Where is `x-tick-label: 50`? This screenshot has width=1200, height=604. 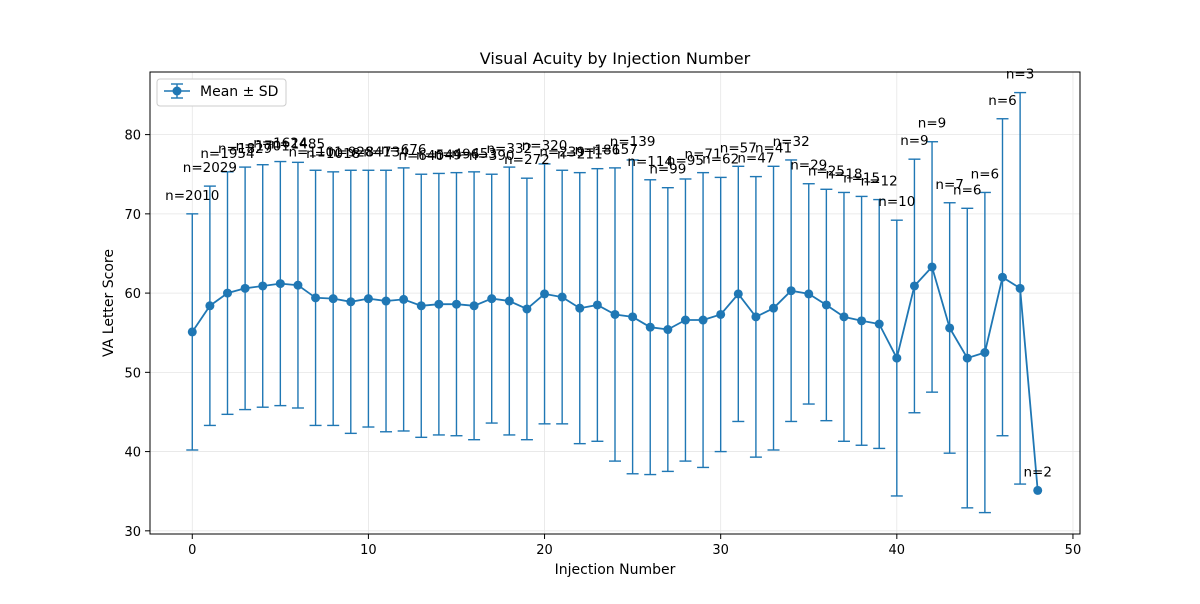 x-tick-label: 50 is located at coordinates (1073, 550).